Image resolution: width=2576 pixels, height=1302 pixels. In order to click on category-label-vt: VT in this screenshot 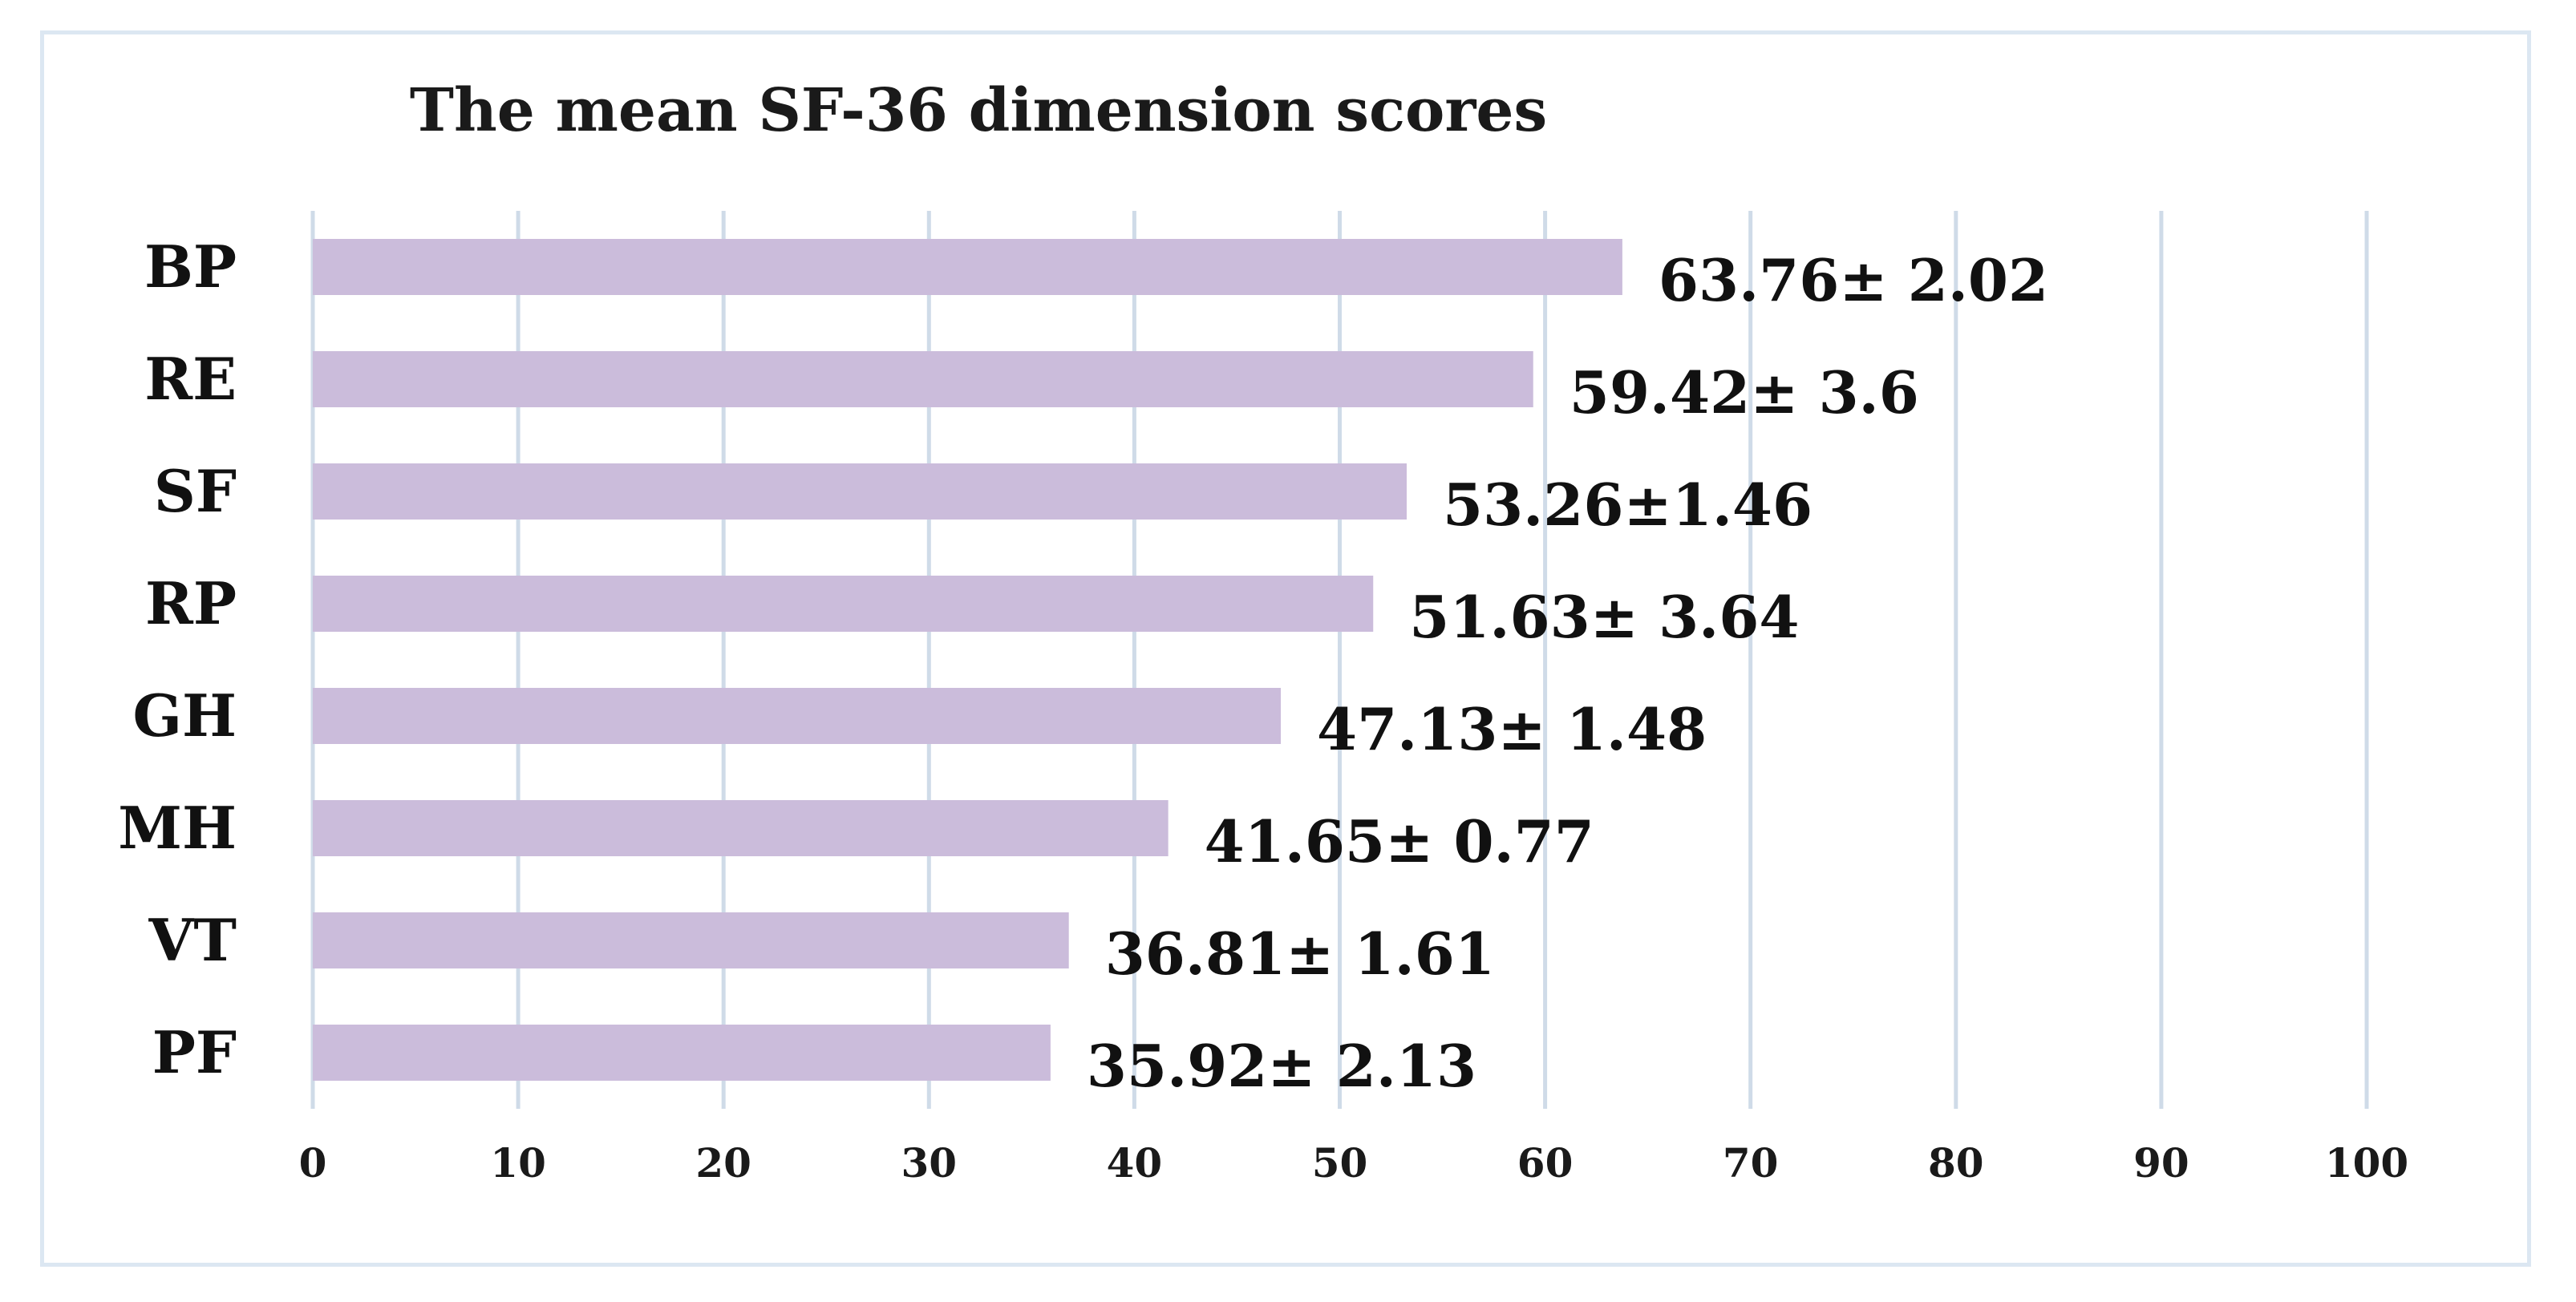, I will do `click(192, 940)`.